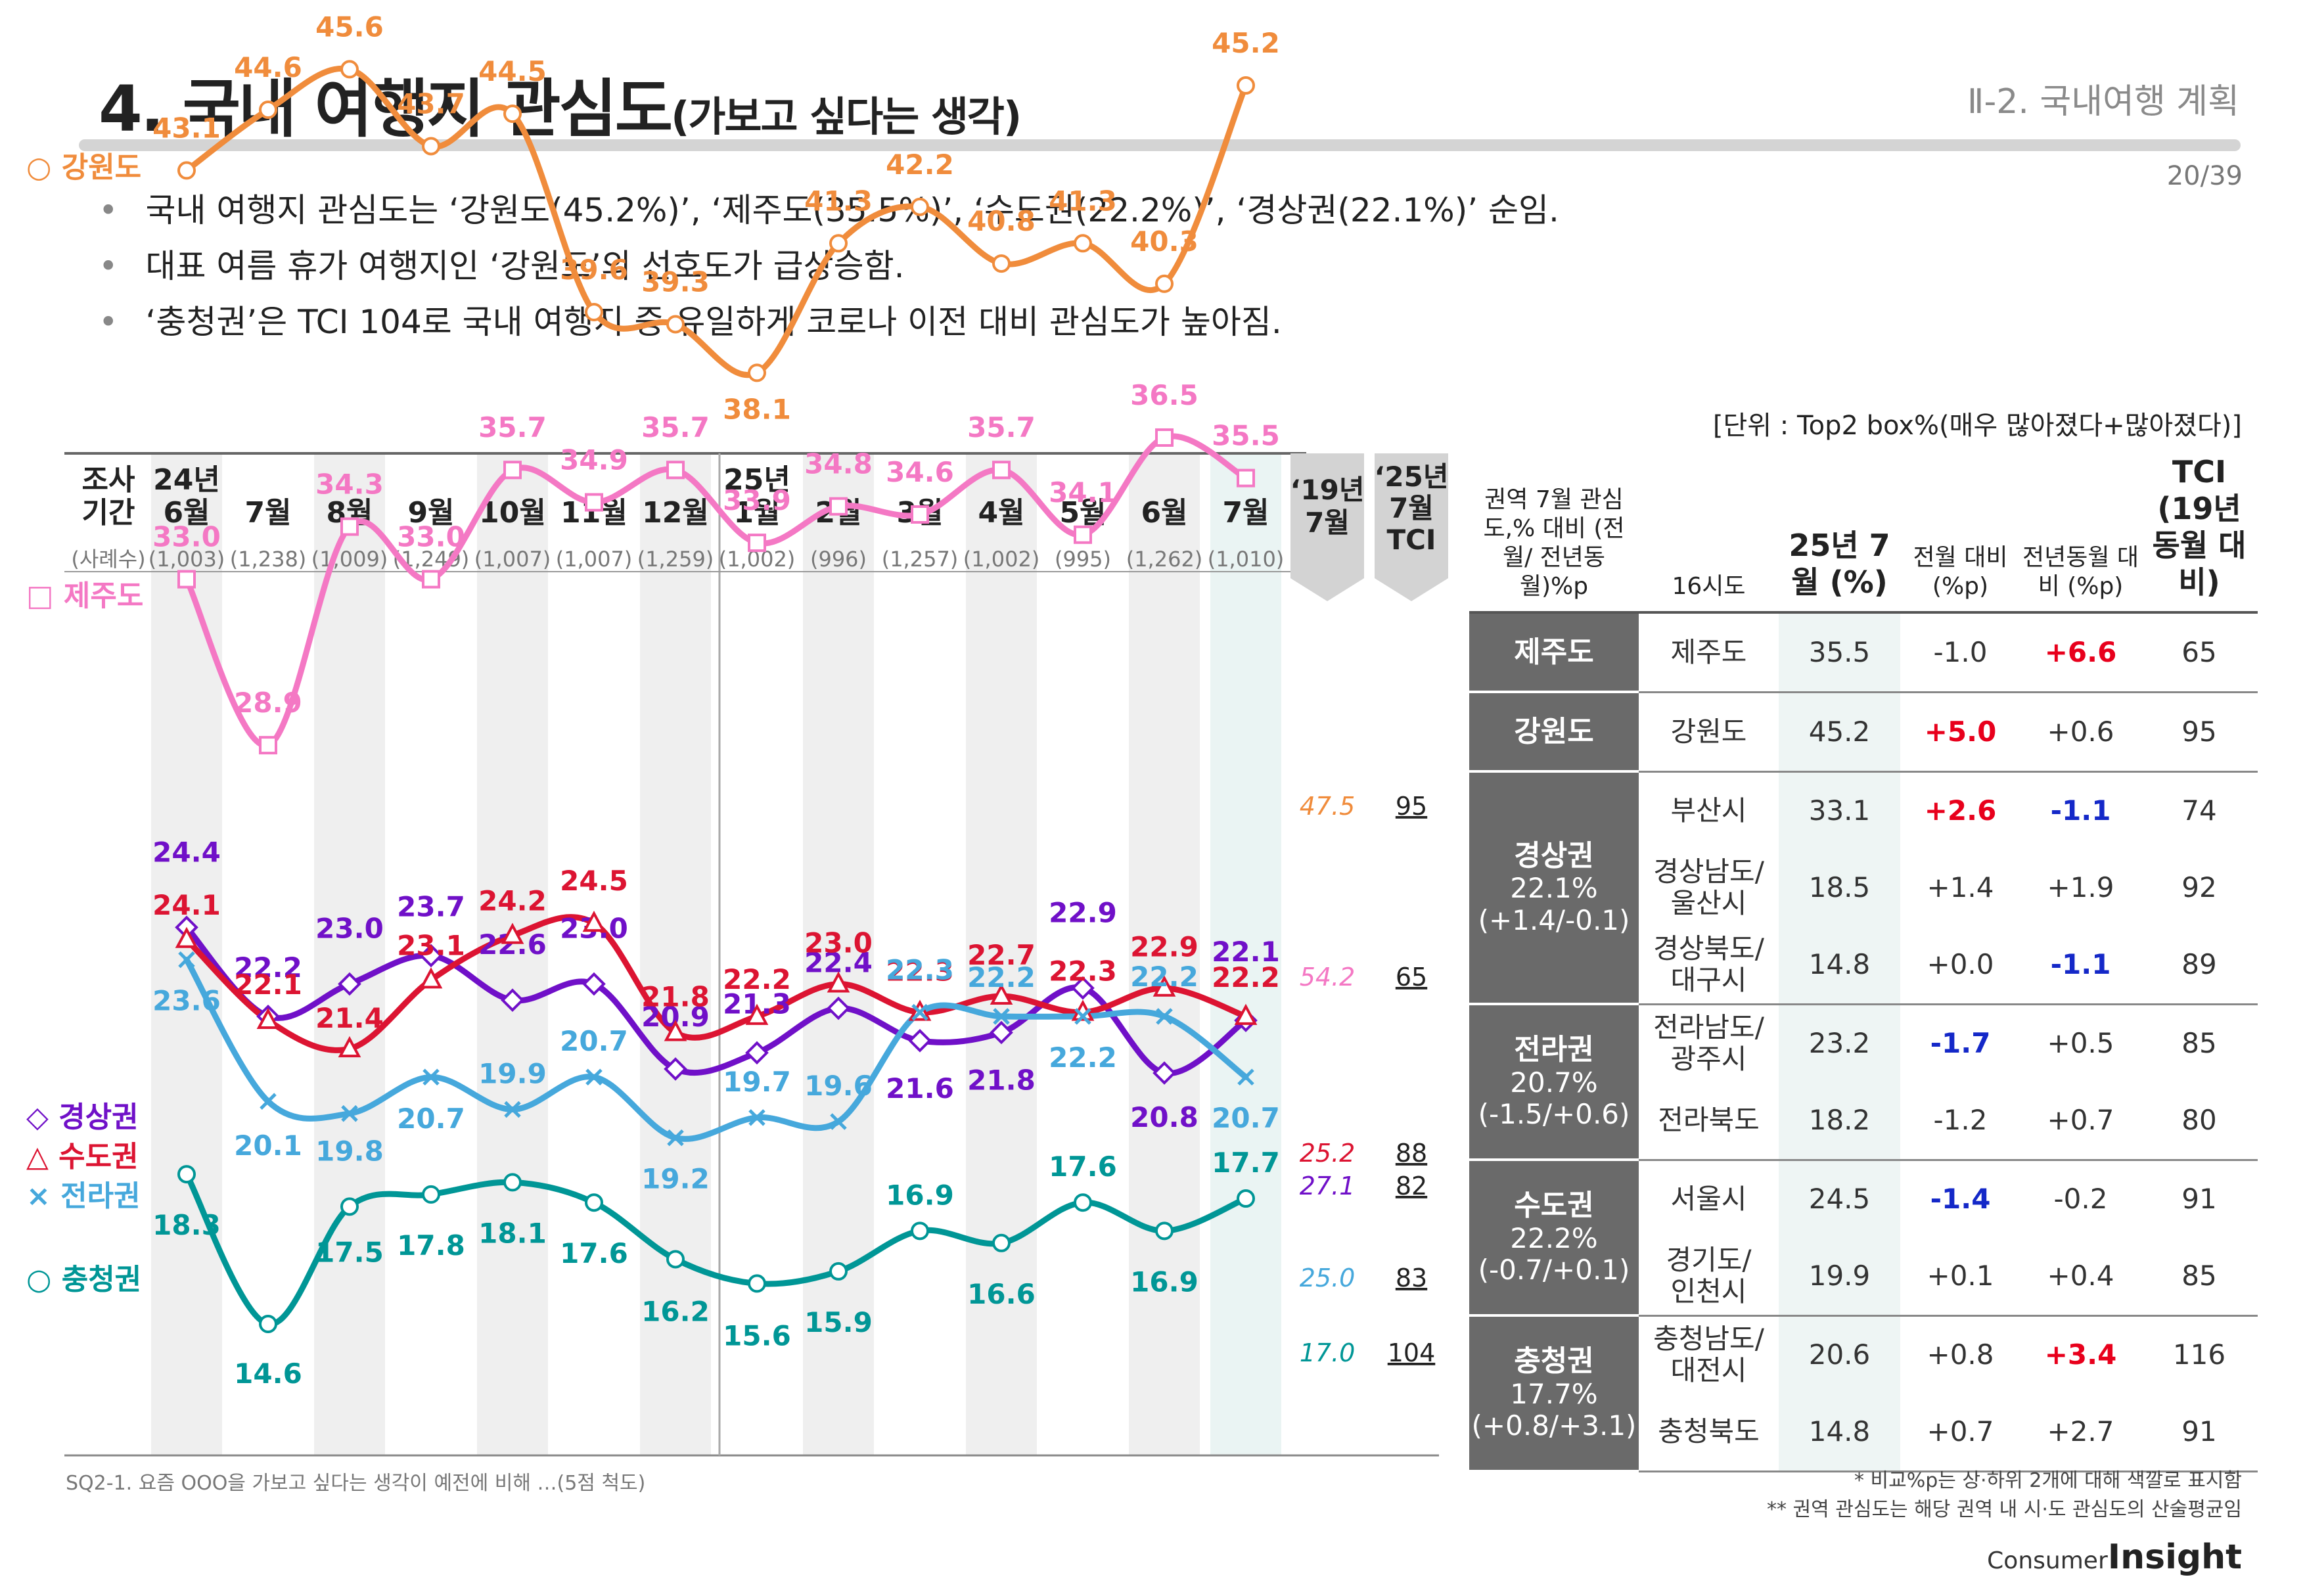  I want to click on region-name: 제주도, so click(1554, 652).